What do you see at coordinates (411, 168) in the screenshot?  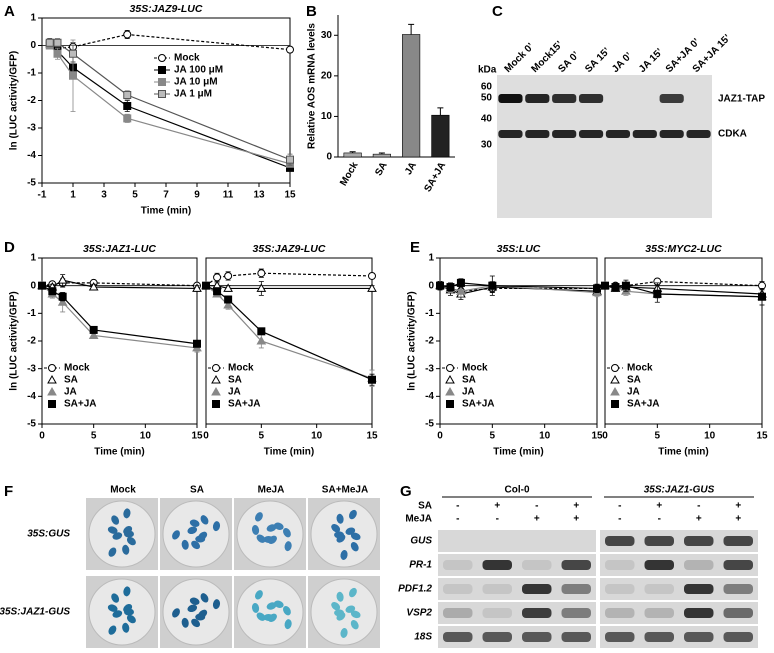 I see `x-tick-label: JA` at bounding box center [411, 168].